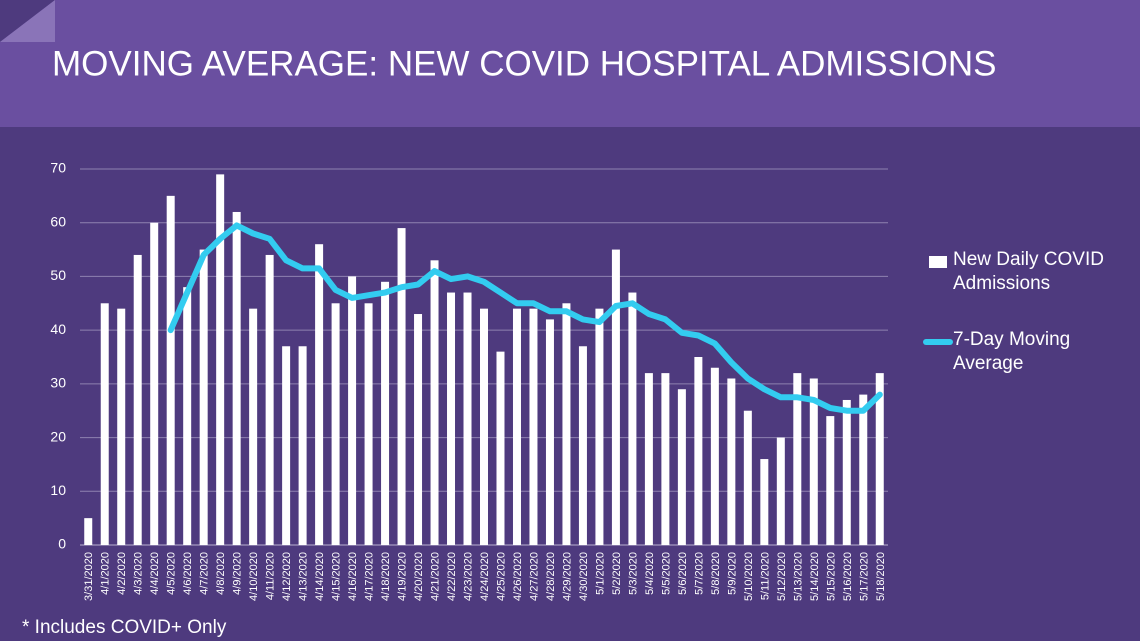 The image size is (1140, 641). What do you see at coordinates (124, 627) in the screenshot?
I see `footnote: * Includes COVID+ Only` at bounding box center [124, 627].